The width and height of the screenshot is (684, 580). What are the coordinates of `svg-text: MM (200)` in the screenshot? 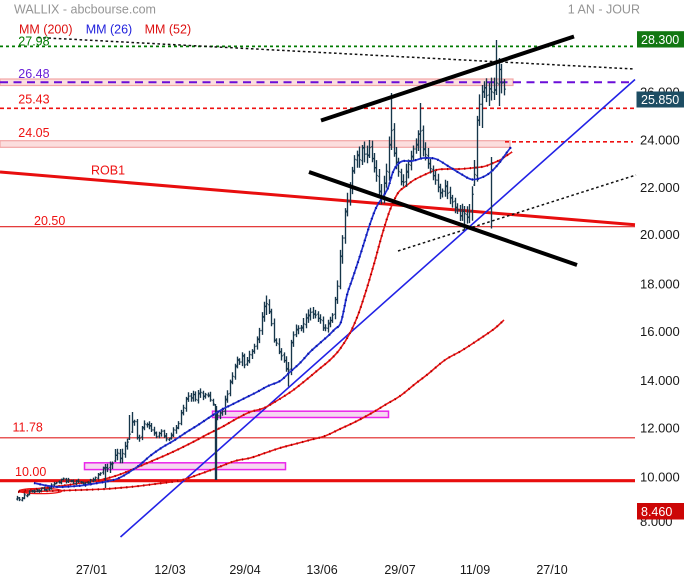 It's located at (45, 30).